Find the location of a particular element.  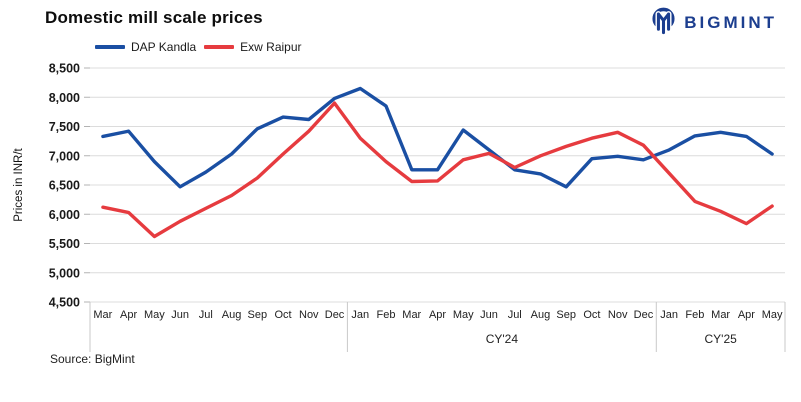

legend-item-exw-raipur: Exw Raipur is located at coordinates (253, 47).